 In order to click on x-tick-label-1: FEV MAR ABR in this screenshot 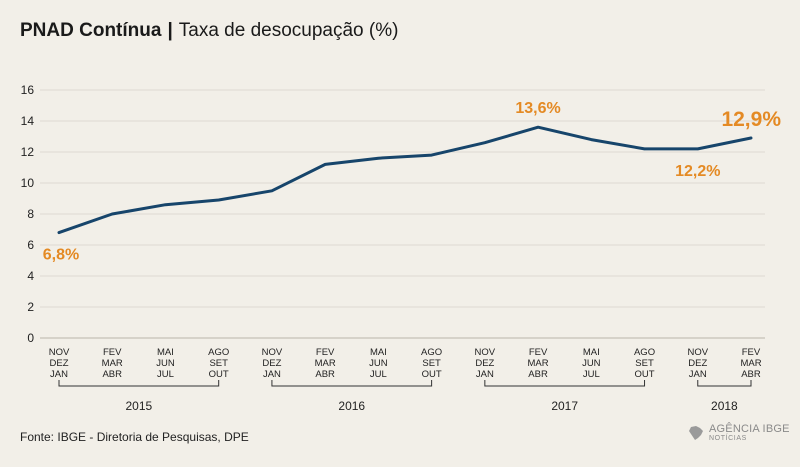, I will do `click(112, 363)`.